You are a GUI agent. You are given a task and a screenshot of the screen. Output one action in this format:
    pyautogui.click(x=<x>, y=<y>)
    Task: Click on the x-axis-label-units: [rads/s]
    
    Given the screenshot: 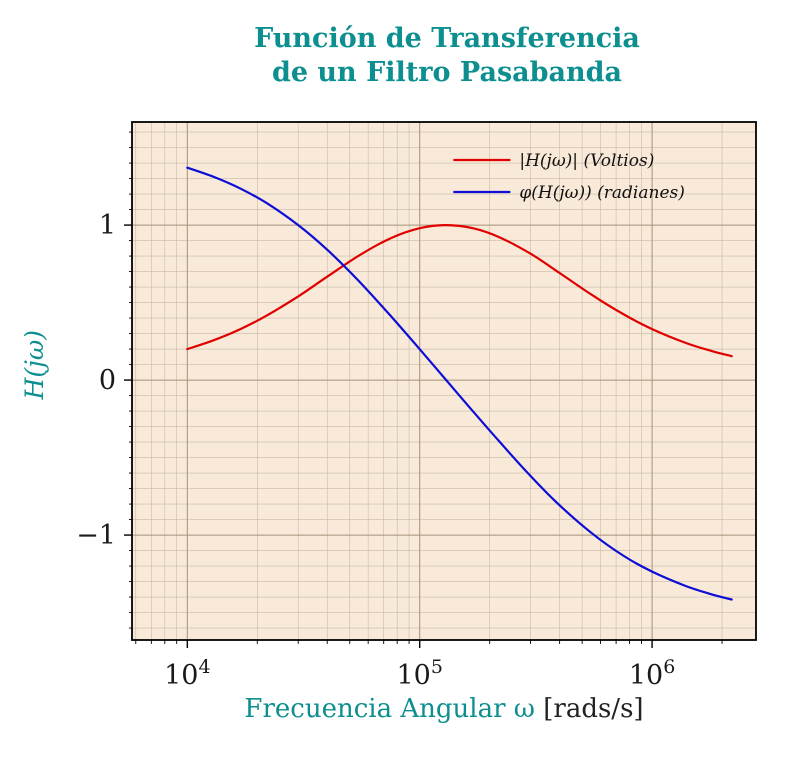 What is the action you would take?
    pyautogui.click(x=593, y=709)
    